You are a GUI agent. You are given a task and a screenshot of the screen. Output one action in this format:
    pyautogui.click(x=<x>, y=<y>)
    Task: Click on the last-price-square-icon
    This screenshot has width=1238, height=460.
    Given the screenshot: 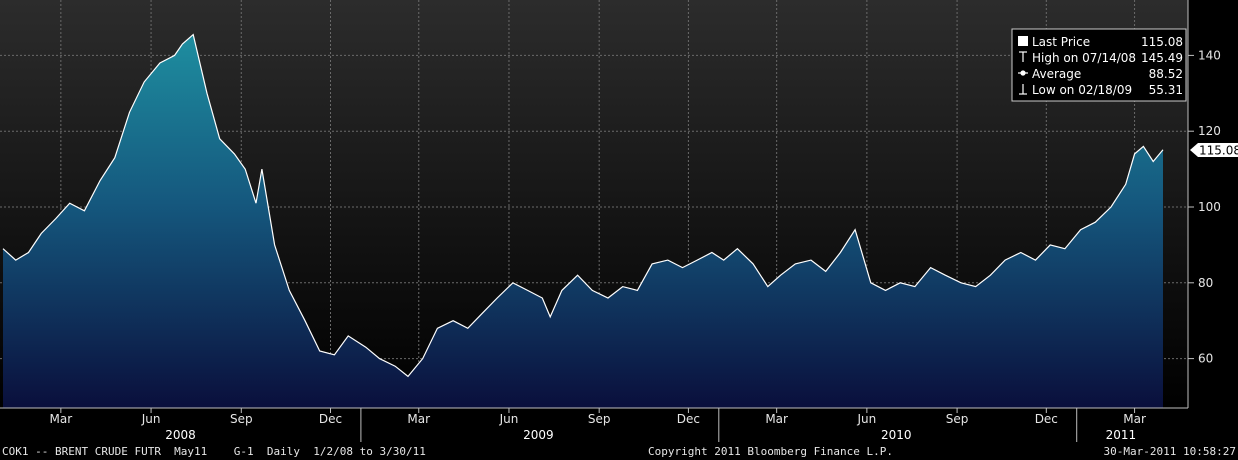 What is the action you would take?
    pyautogui.click(x=1023, y=41)
    